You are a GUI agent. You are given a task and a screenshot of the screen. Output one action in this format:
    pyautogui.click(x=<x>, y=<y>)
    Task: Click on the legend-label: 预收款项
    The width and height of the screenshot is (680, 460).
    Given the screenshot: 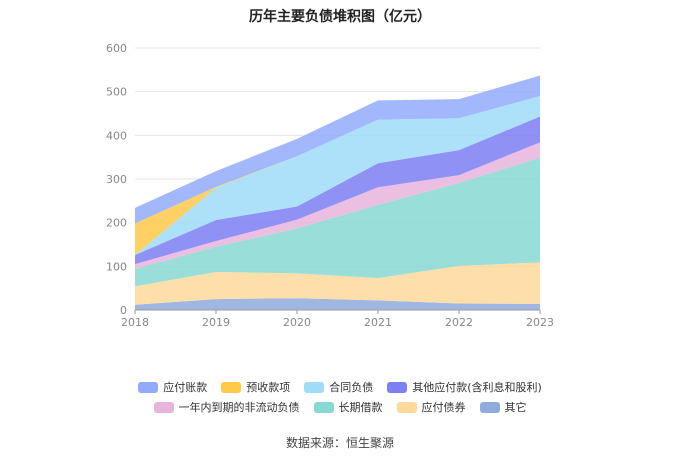 What is the action you would take?
    pyautogui.click(x=268, y=387)
    